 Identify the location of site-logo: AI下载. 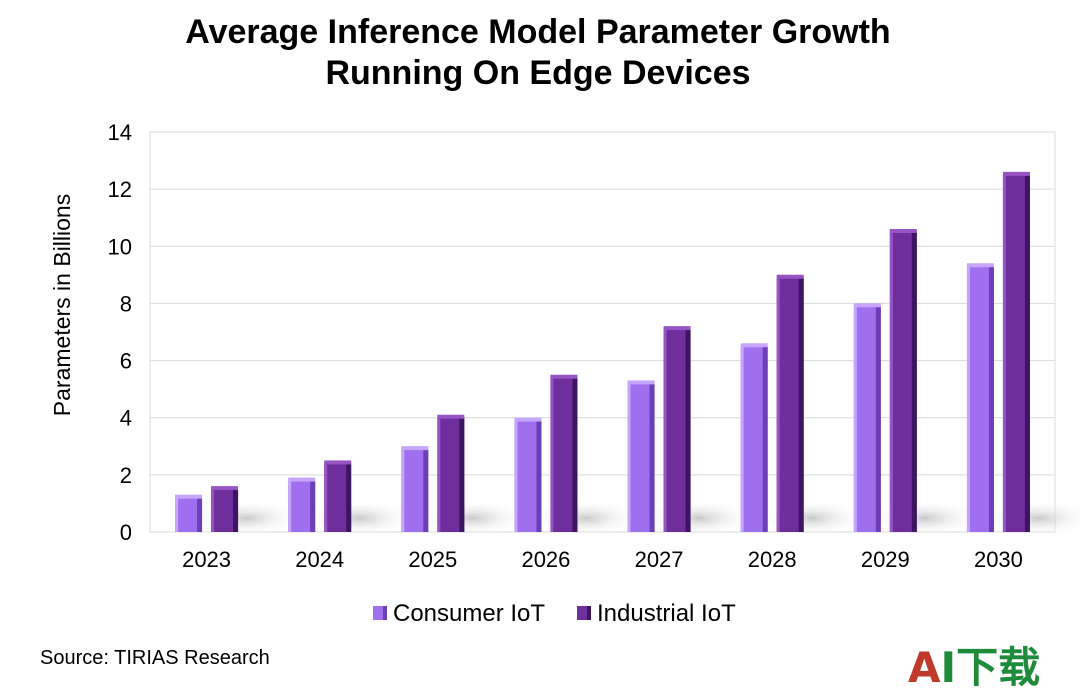
(974, 667).